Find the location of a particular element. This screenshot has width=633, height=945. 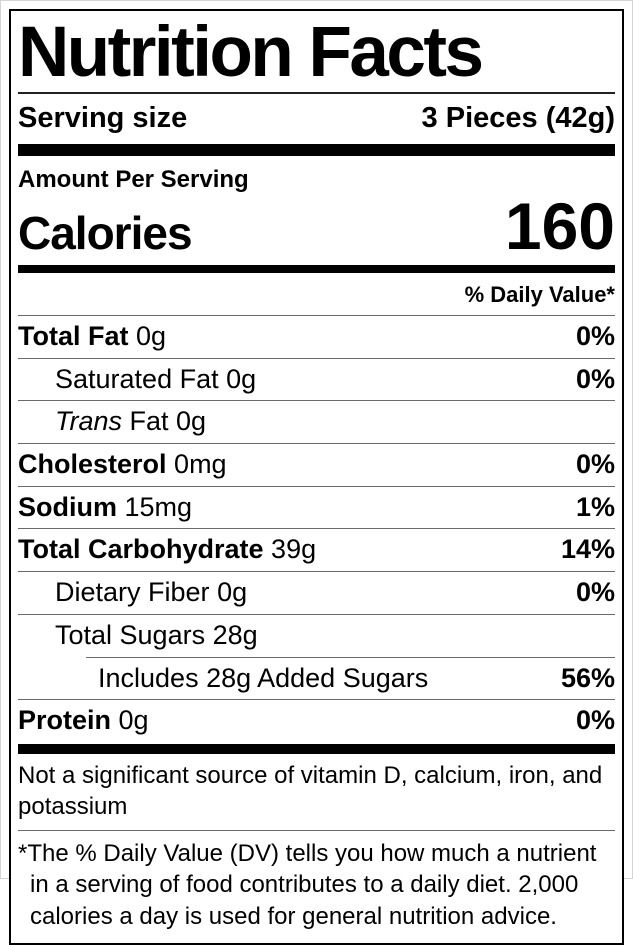

nutrient-name: Sodium 15mg is located at coordinates (105, 506).